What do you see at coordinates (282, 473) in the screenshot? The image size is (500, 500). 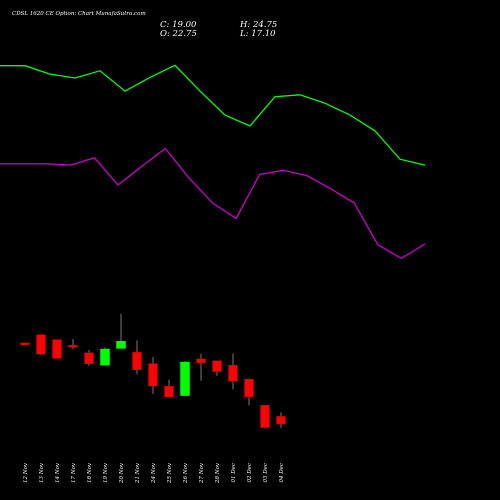 I see `x-tick-label: 04 Dec` at bounding box center [282, 473].